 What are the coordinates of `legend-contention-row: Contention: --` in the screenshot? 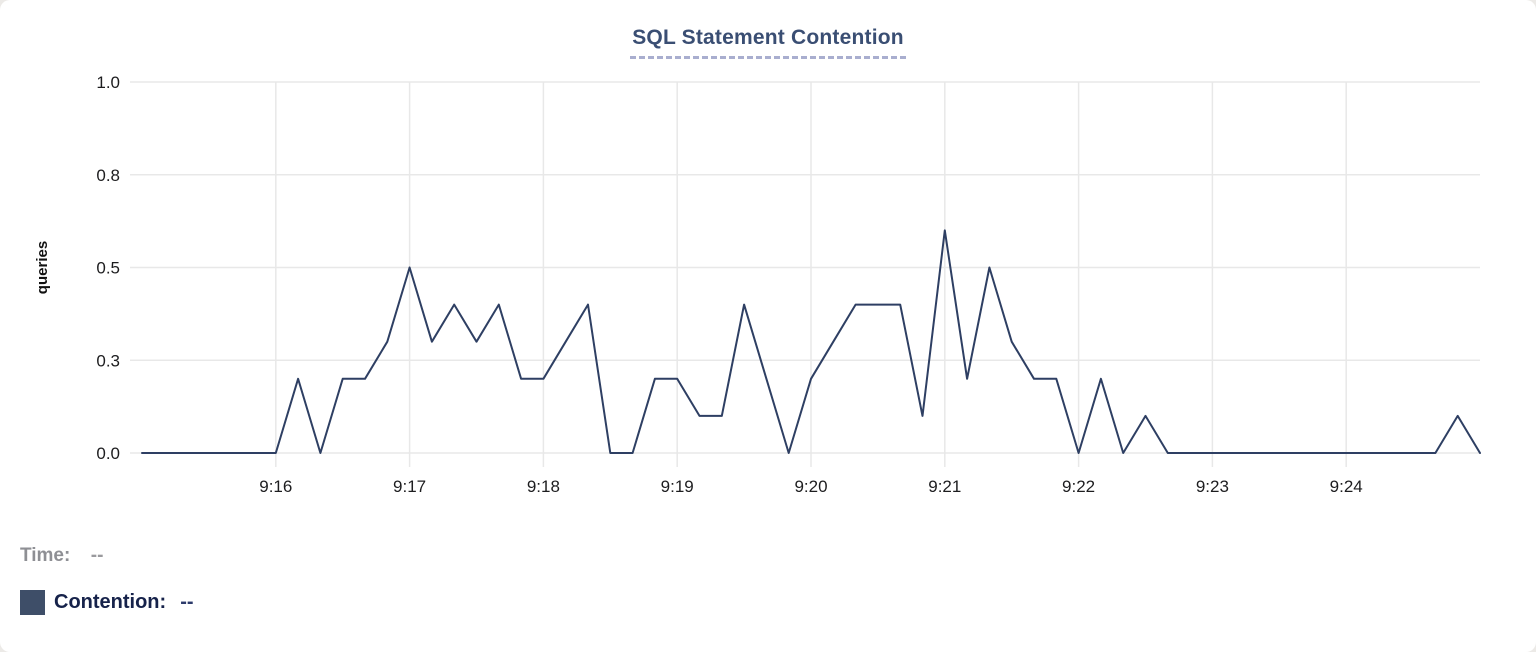 It's located at (107, 602).